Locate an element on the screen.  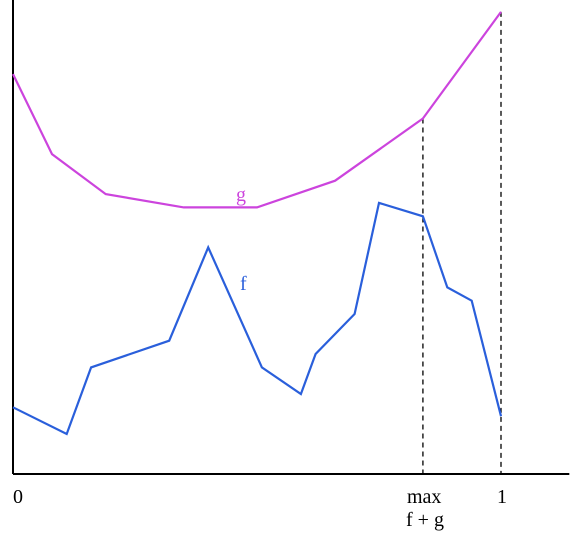
dashed-vertical-lines is located at coordinates (462, 242).